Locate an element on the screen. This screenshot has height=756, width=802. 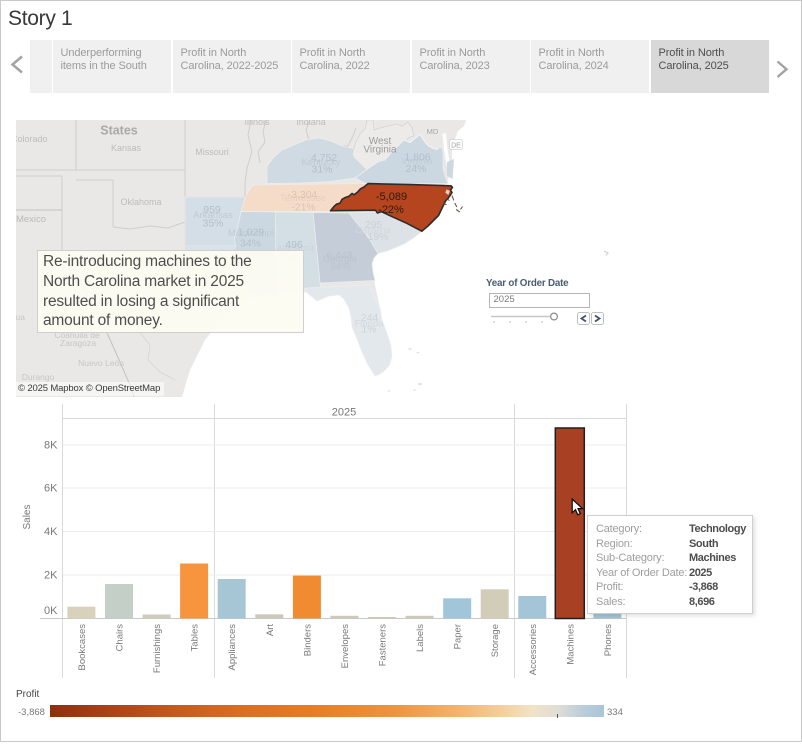
svg-text: Tables is located at coordinates (195, 638).